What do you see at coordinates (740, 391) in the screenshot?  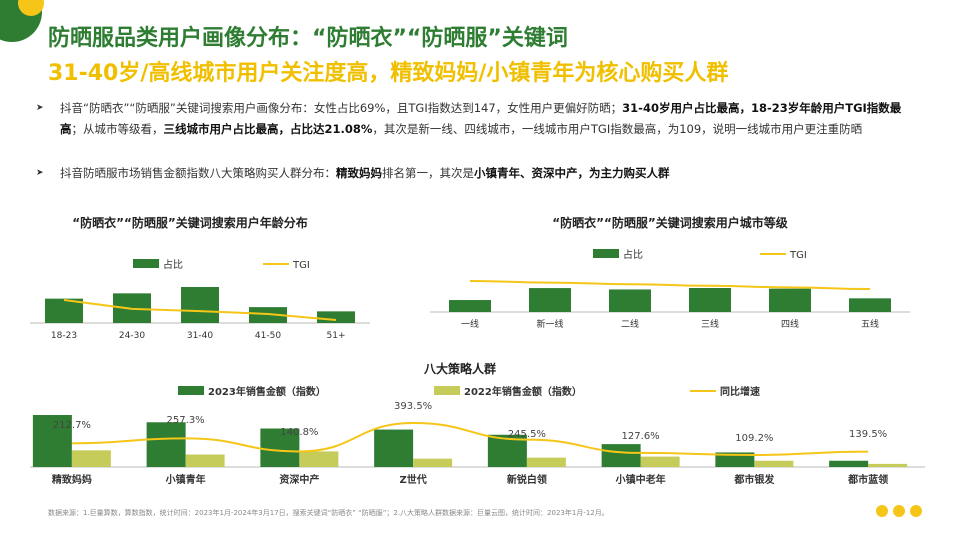 I see `legend-label: 同比增速` at bounding box center [740, 391].